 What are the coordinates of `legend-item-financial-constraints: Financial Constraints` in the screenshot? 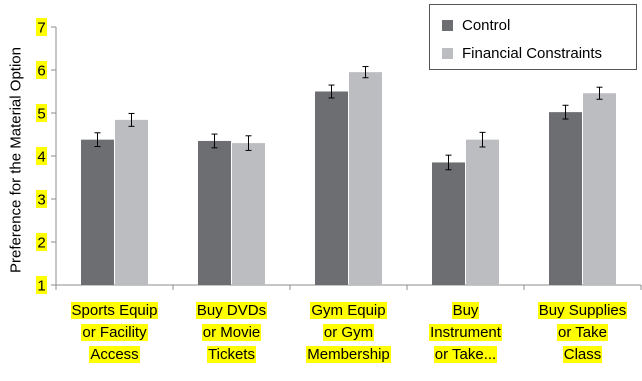 It's located at (522, 53).